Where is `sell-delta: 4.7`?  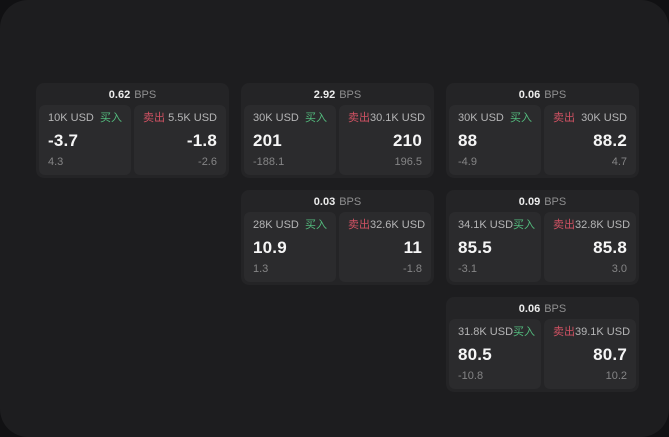 sell-delta: 4.7 is located at coordinates (619, 162).